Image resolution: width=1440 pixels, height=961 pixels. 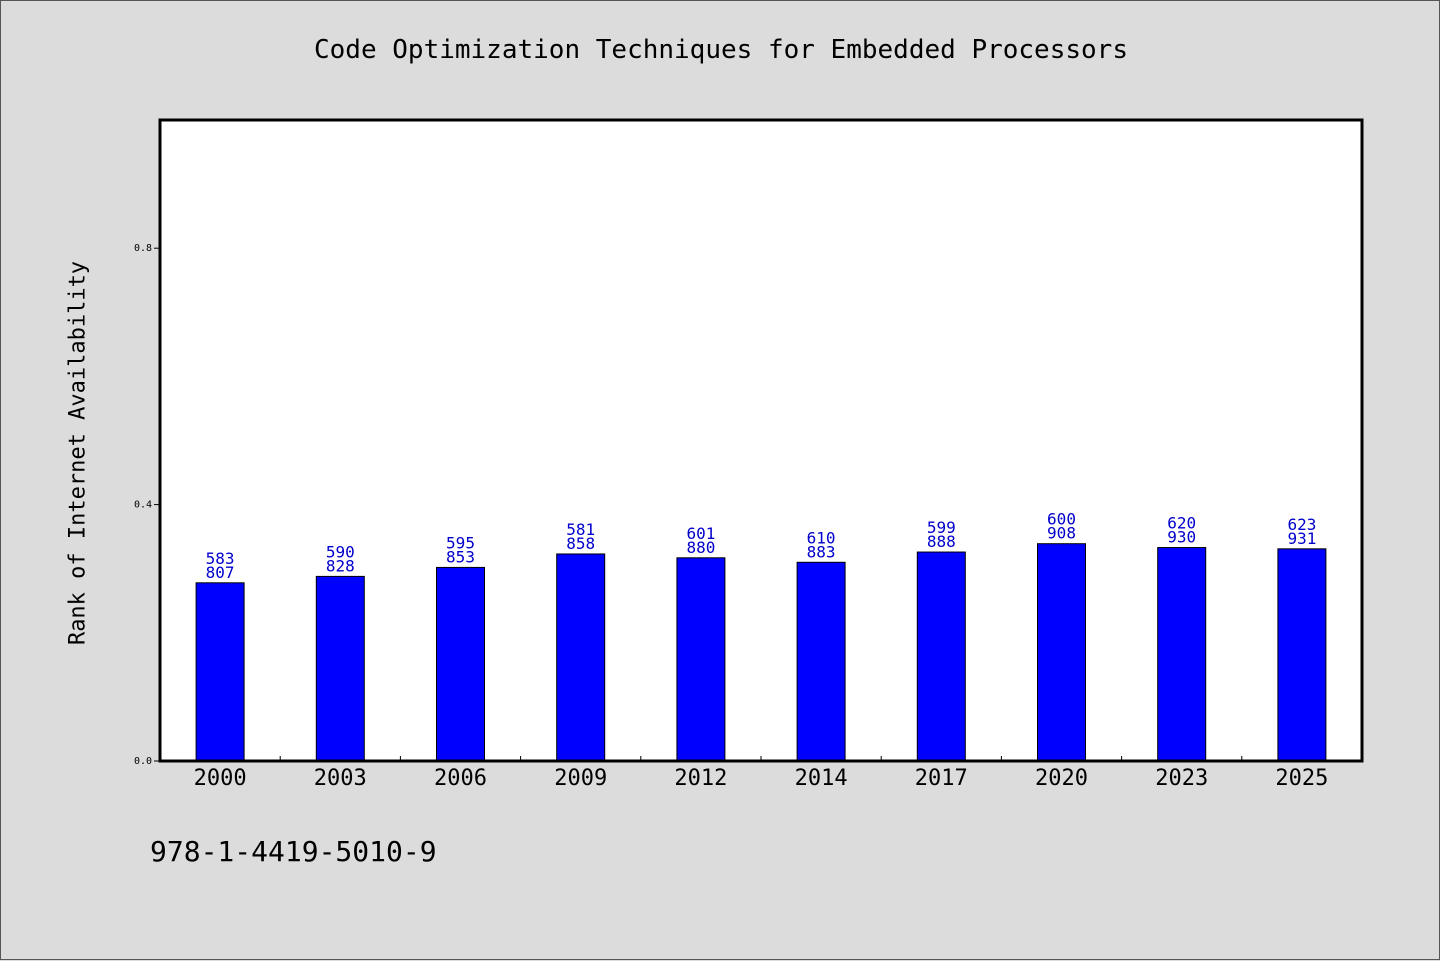 What do you see at coordinates (1182, 654) in the screenshot?
I see `bar-2023` at bounding box center [1182, 654].